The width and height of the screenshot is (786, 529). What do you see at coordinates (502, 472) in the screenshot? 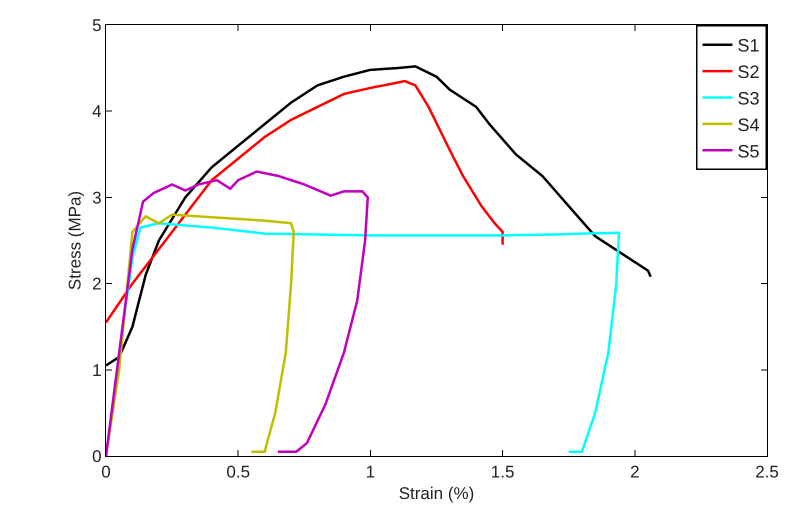
I see `x-tick-label: 1.5` at bounding box center [502, 472].